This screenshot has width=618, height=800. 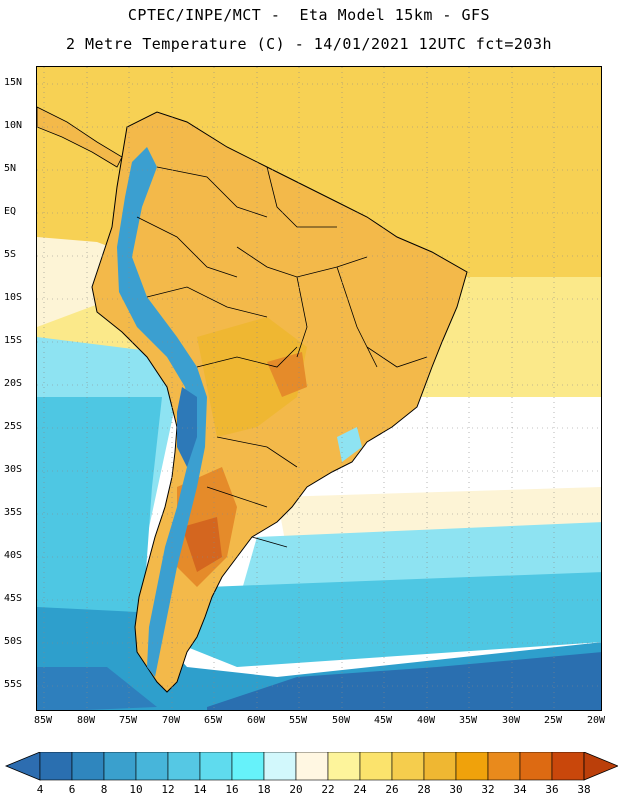 I want to click on chart-title-line-1: CPTEC/INPE/MCT - Eta Model 15km - GFS, so click(x=309, y=15).